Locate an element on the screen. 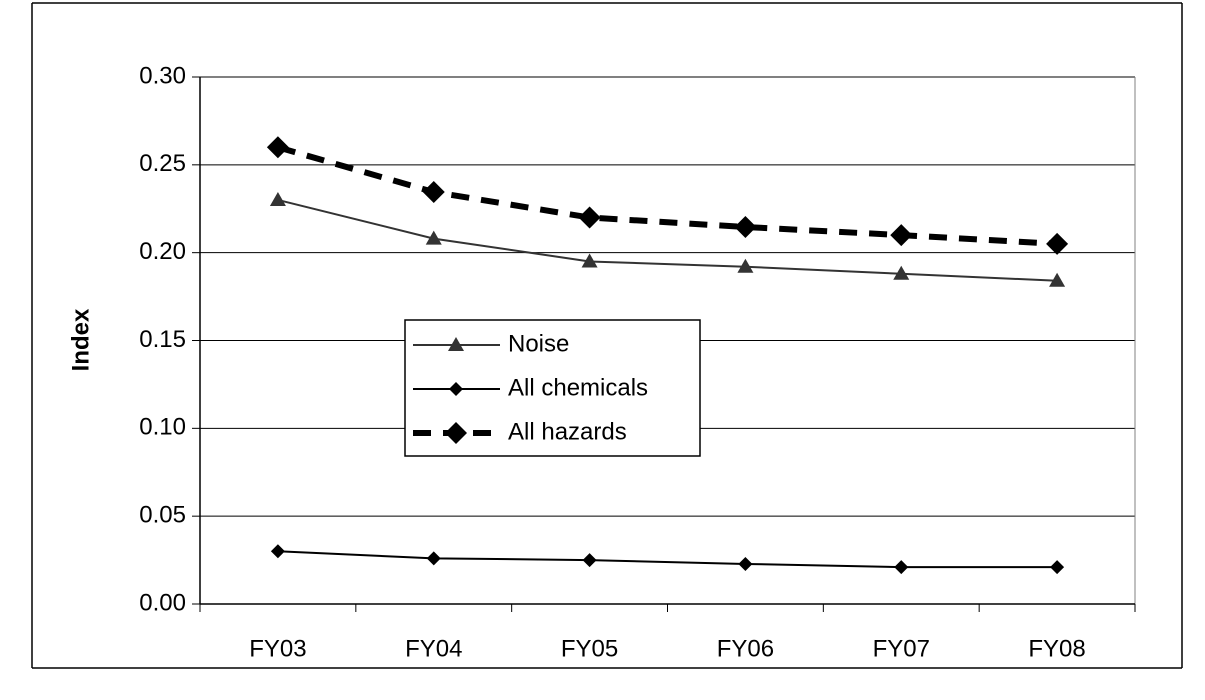  y-tick-label: 0.10 is located at coordinates (162, 427).